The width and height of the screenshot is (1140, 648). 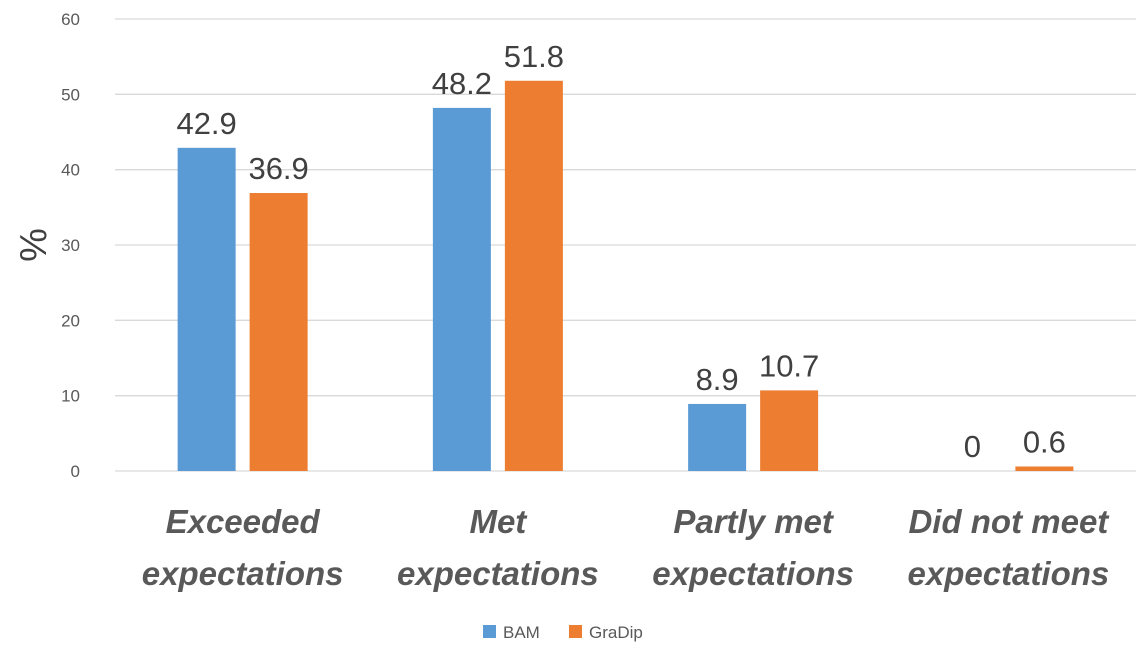 What do you see at coordinates (717, 379) in the screenshot?
I see `data-label-bam-2: 8.9` at bounding box center [717, 379].